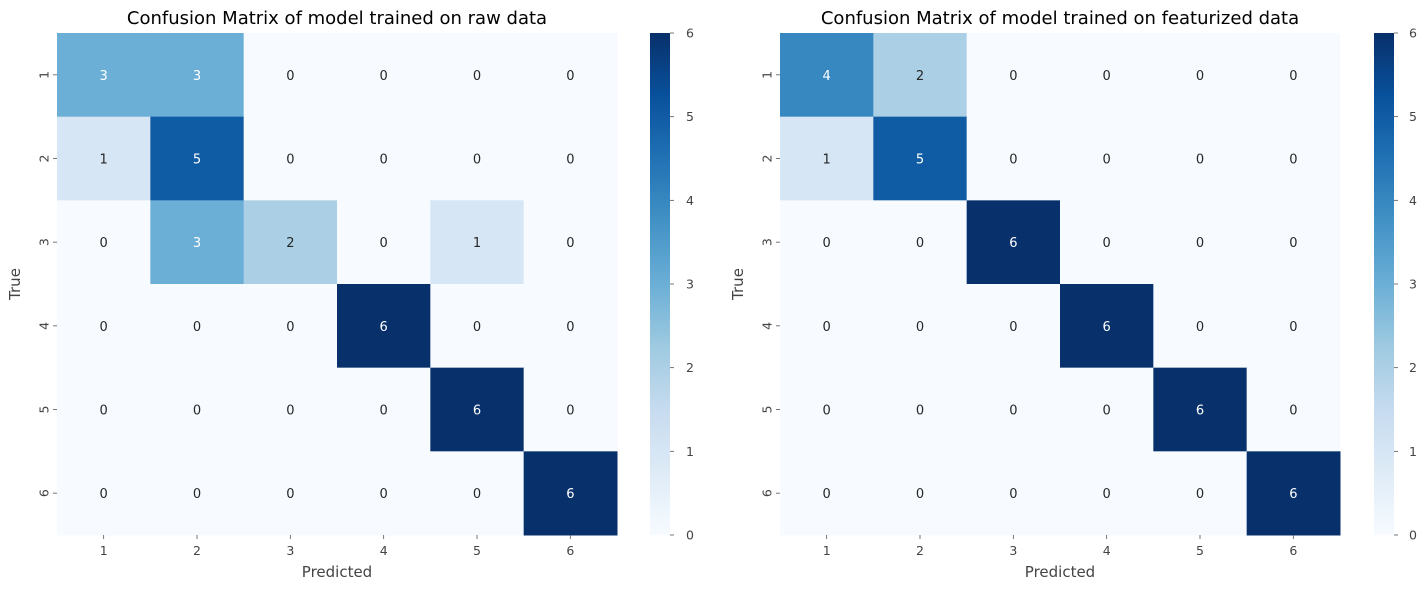 This screenshot has width=1428, height=590. What do you see at coordinates (44, 410) in the screenshot?
I see `y-tick-label: 5` at bounding box center [44, 410].